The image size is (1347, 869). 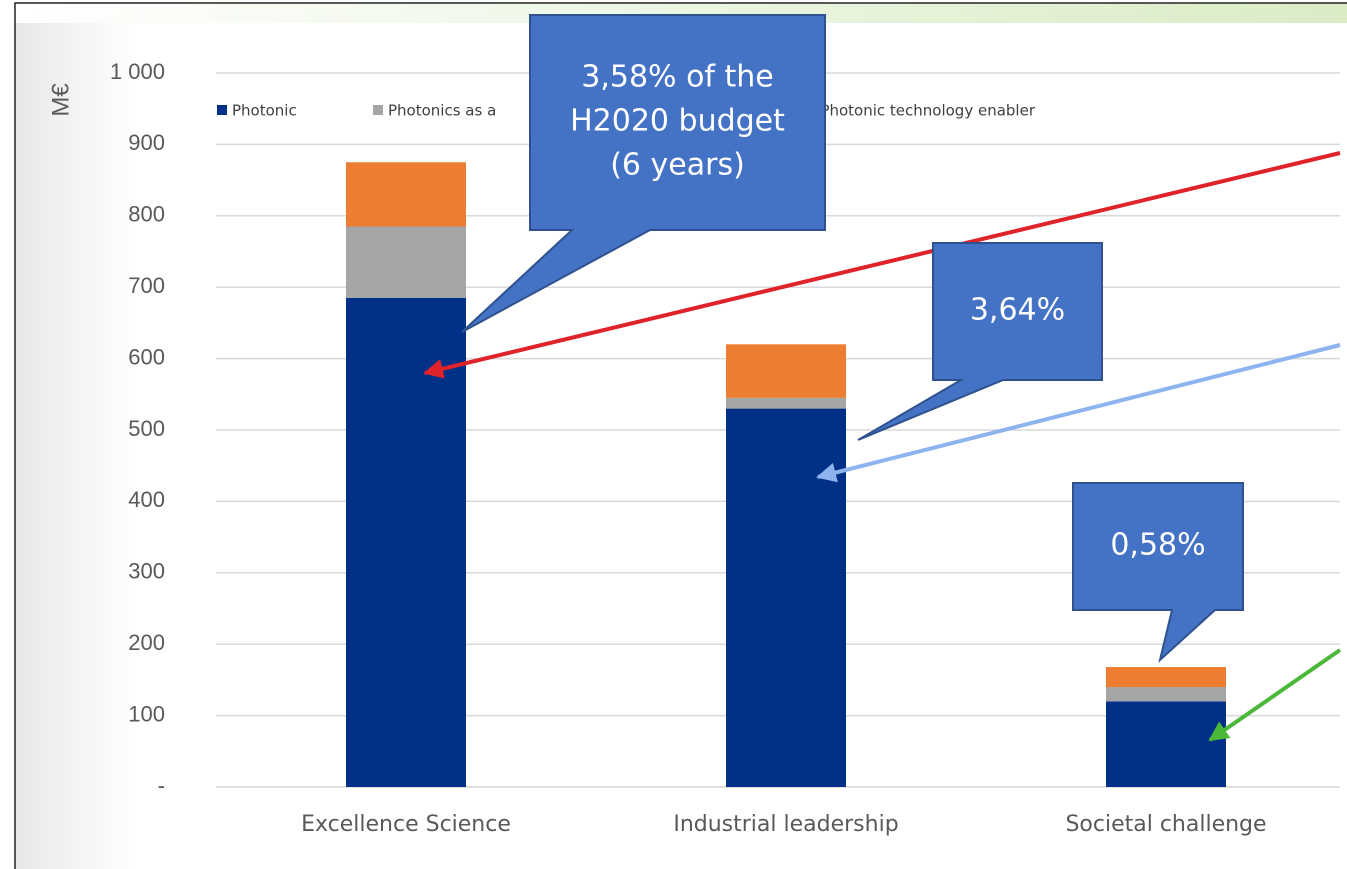 What do you see at coordinates (1017, 310) in the screenshot?
I see `callout-text: 3,64%` at bounding box center [1017, 310].